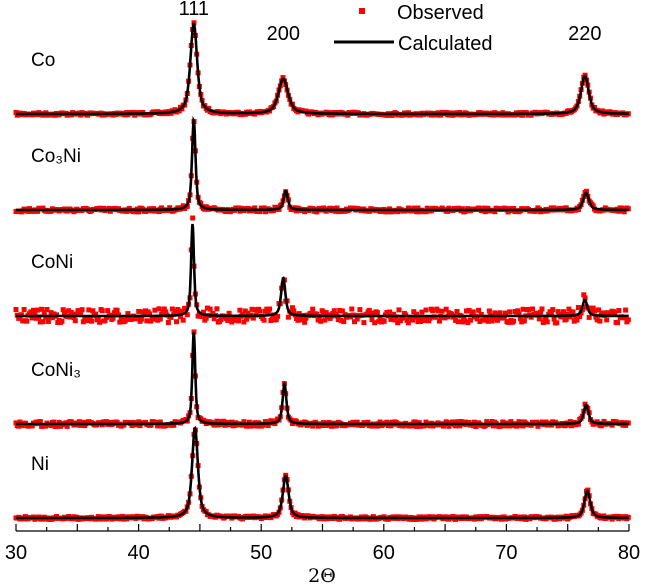 This screenshot has height=585, width=645. I want to click on legend: Observed Calculated, so click(413, 28).